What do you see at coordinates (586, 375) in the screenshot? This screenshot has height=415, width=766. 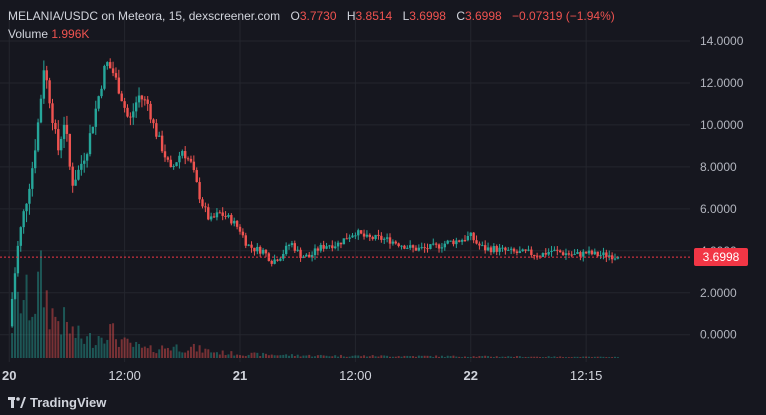 I see `x-tick-label: 12:15` at bounding box center [586, 375].